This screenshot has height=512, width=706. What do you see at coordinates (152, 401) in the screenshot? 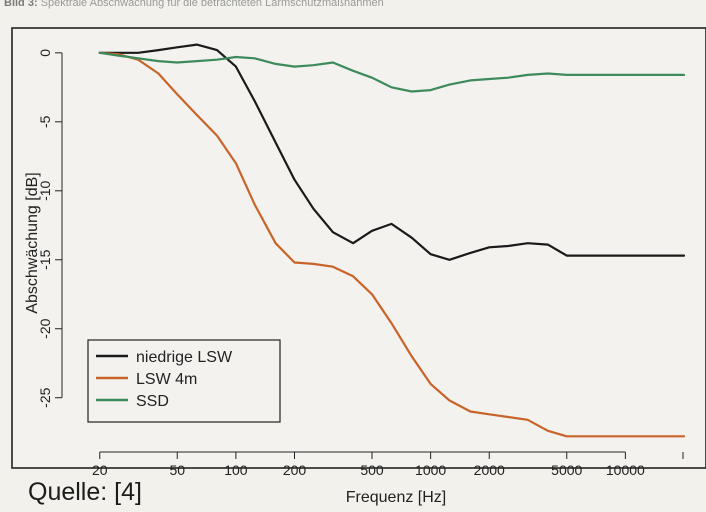
I see `legend-label: SSD` at bounding box center [152, 401].